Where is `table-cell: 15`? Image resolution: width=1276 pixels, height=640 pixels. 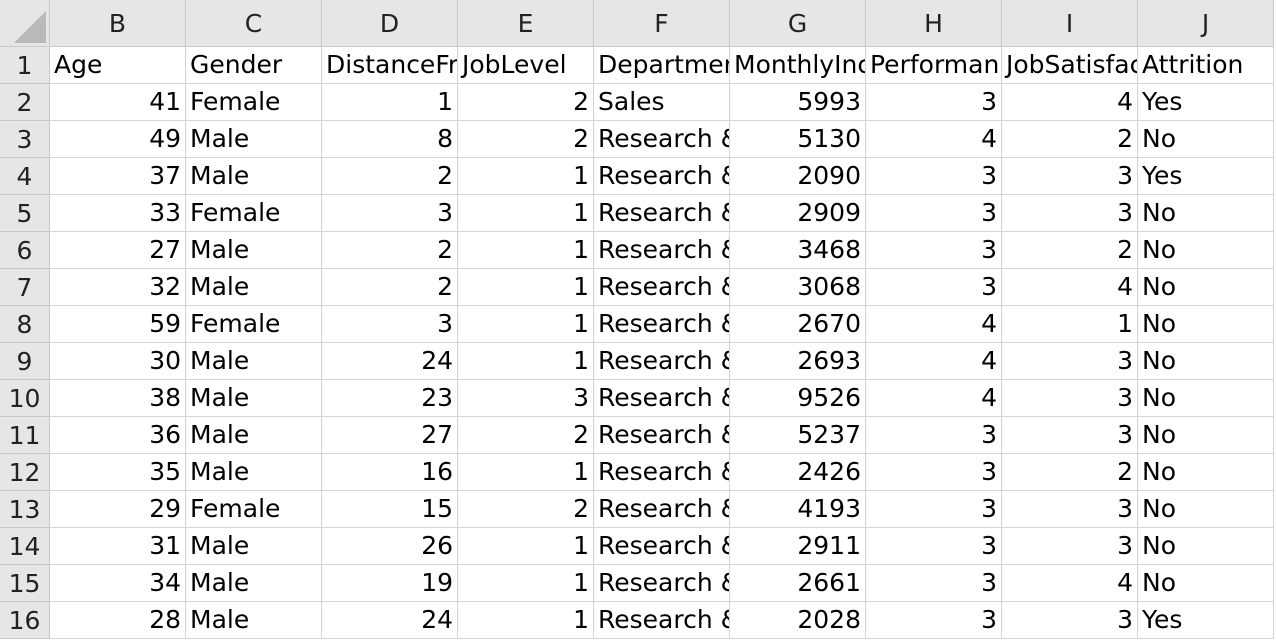
table-cell: 15 is located at coordinates (390, 509).